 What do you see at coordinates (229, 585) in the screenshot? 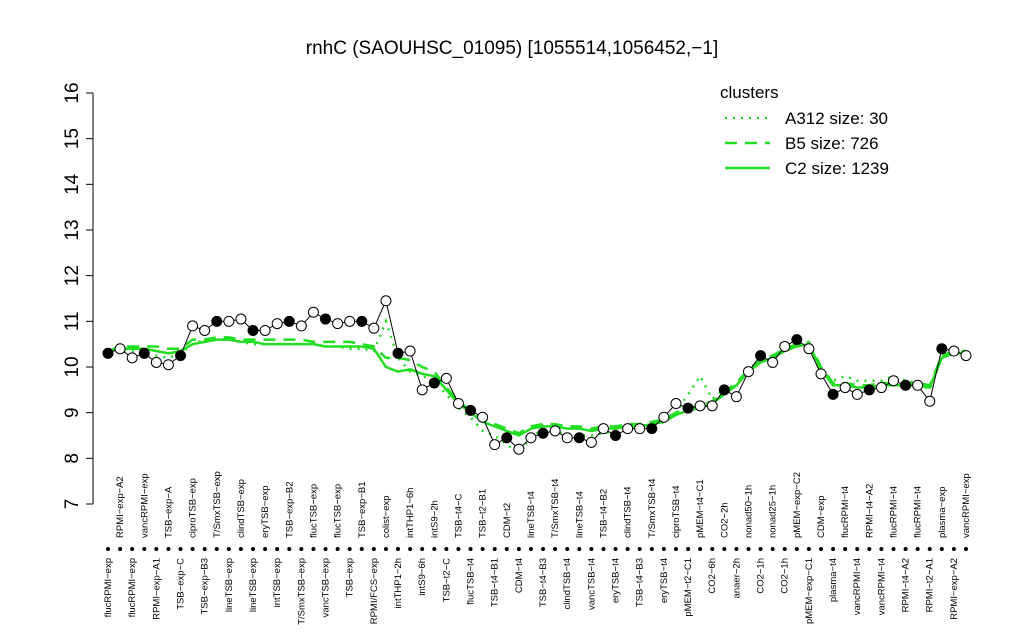
I see `x-tick-label: lineTSB−exp` at bounding box center [229, 585].